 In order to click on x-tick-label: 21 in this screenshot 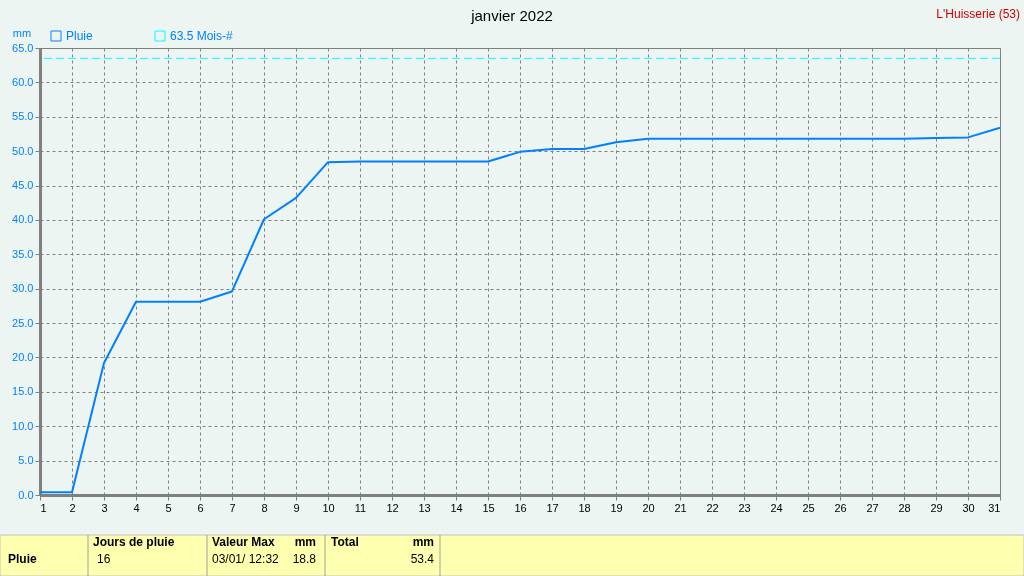, I will do `click(680, 507)`.